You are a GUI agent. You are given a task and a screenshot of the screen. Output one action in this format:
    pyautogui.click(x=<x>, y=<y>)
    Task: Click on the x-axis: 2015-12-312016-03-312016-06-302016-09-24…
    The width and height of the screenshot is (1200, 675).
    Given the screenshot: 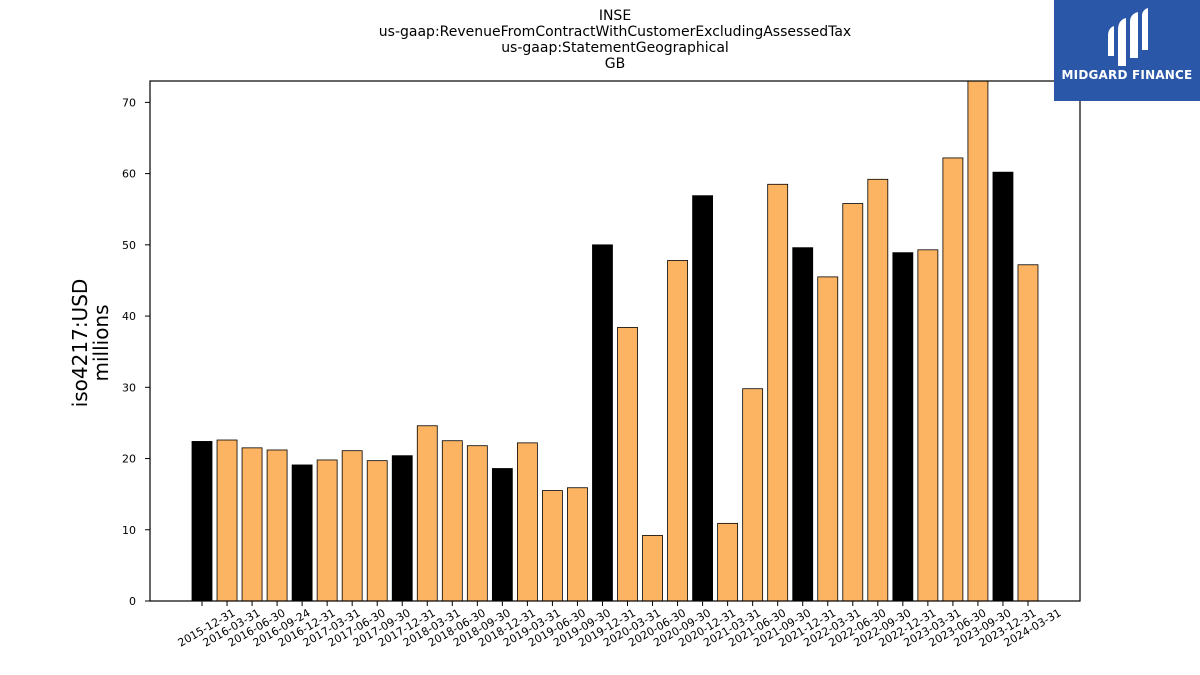 What is the action you would take?
    pyautogui.click(x=619, y=625)
    